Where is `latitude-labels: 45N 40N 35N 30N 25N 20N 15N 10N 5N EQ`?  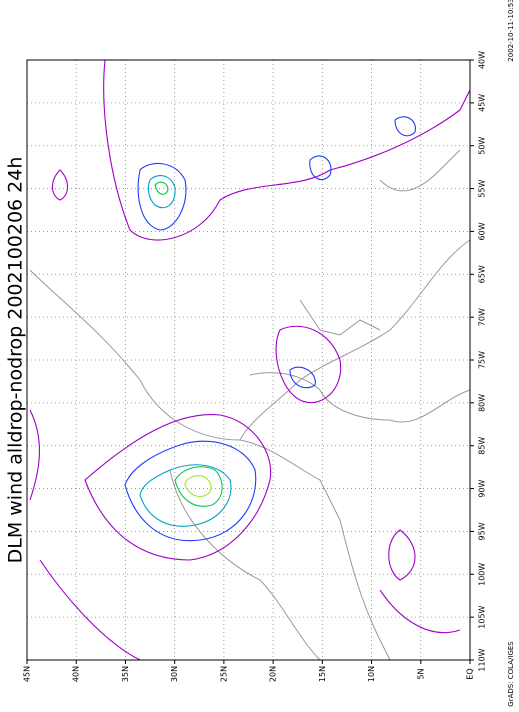 latitude-labels: 45N 40N 35N 30N 25N 20N 15N 10N 5N EQ is located at coordinates (249, 674).